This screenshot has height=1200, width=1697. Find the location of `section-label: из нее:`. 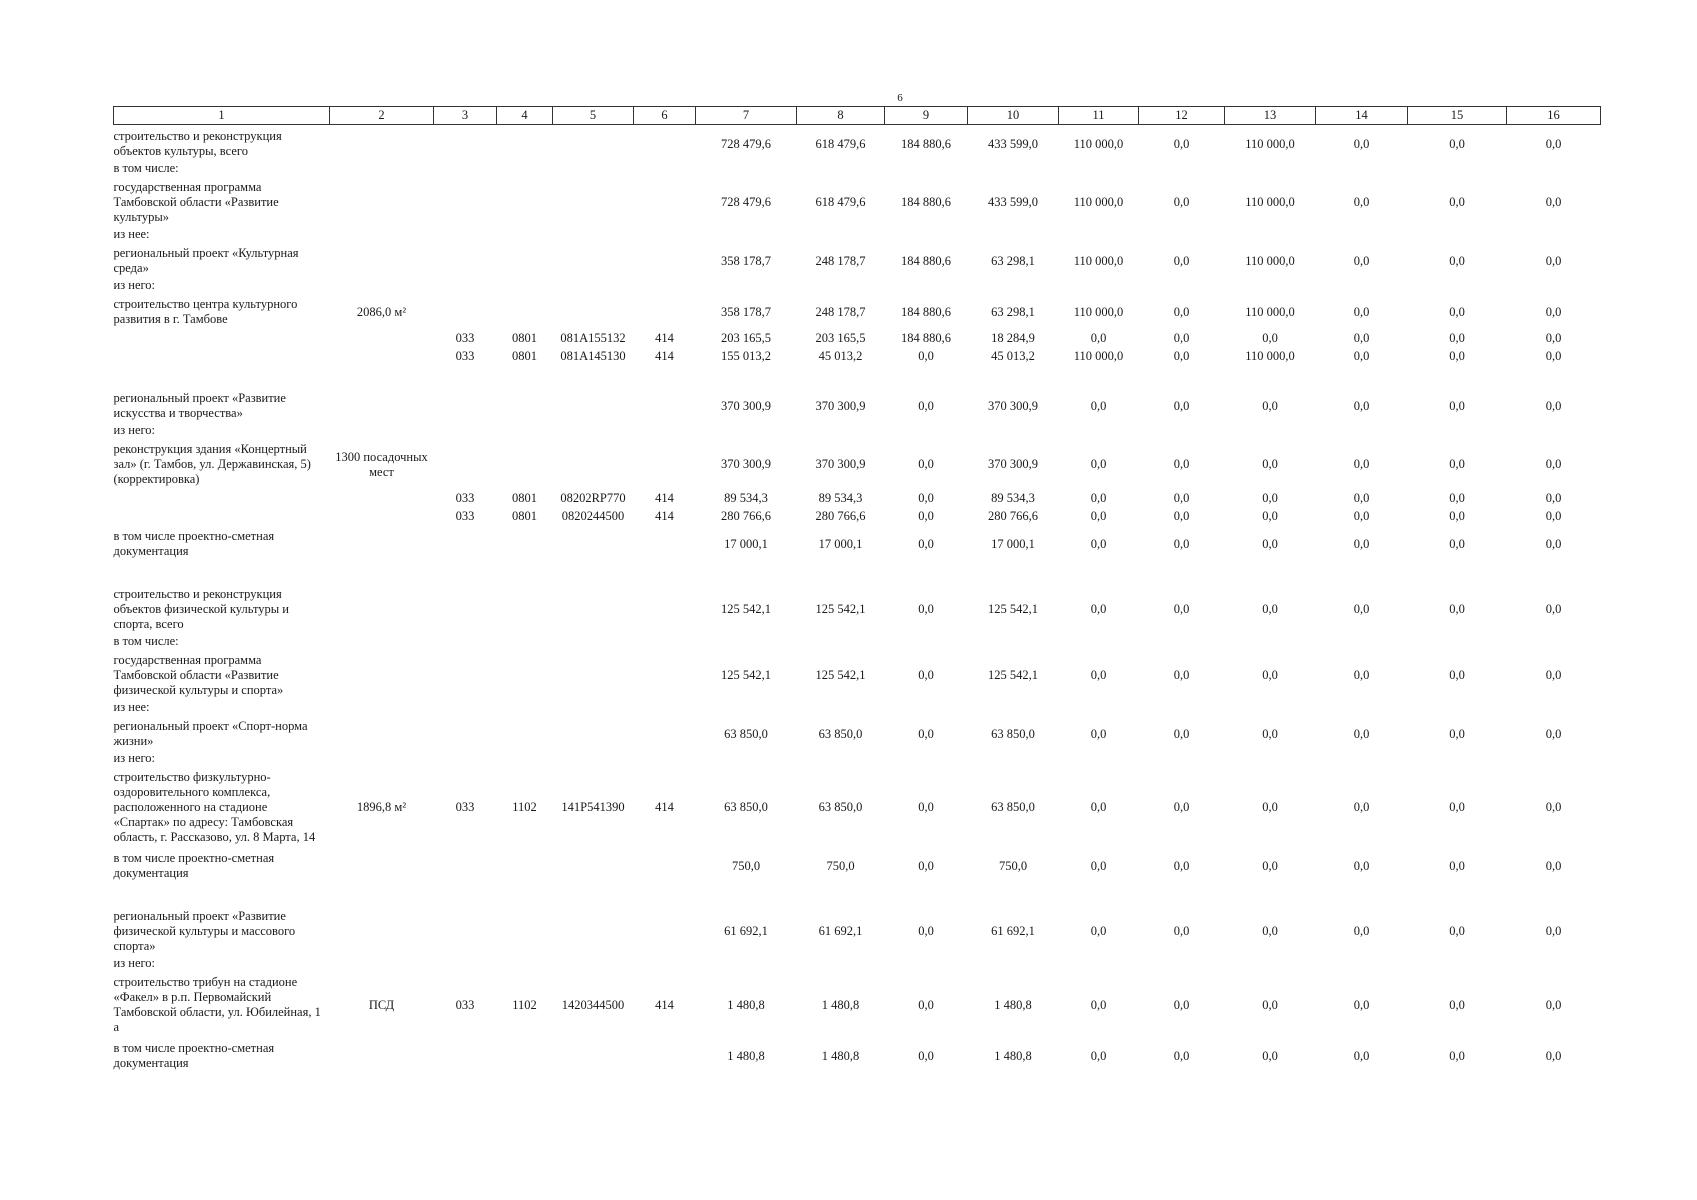

section-label: из нее: is located at coordinates (131, 234).